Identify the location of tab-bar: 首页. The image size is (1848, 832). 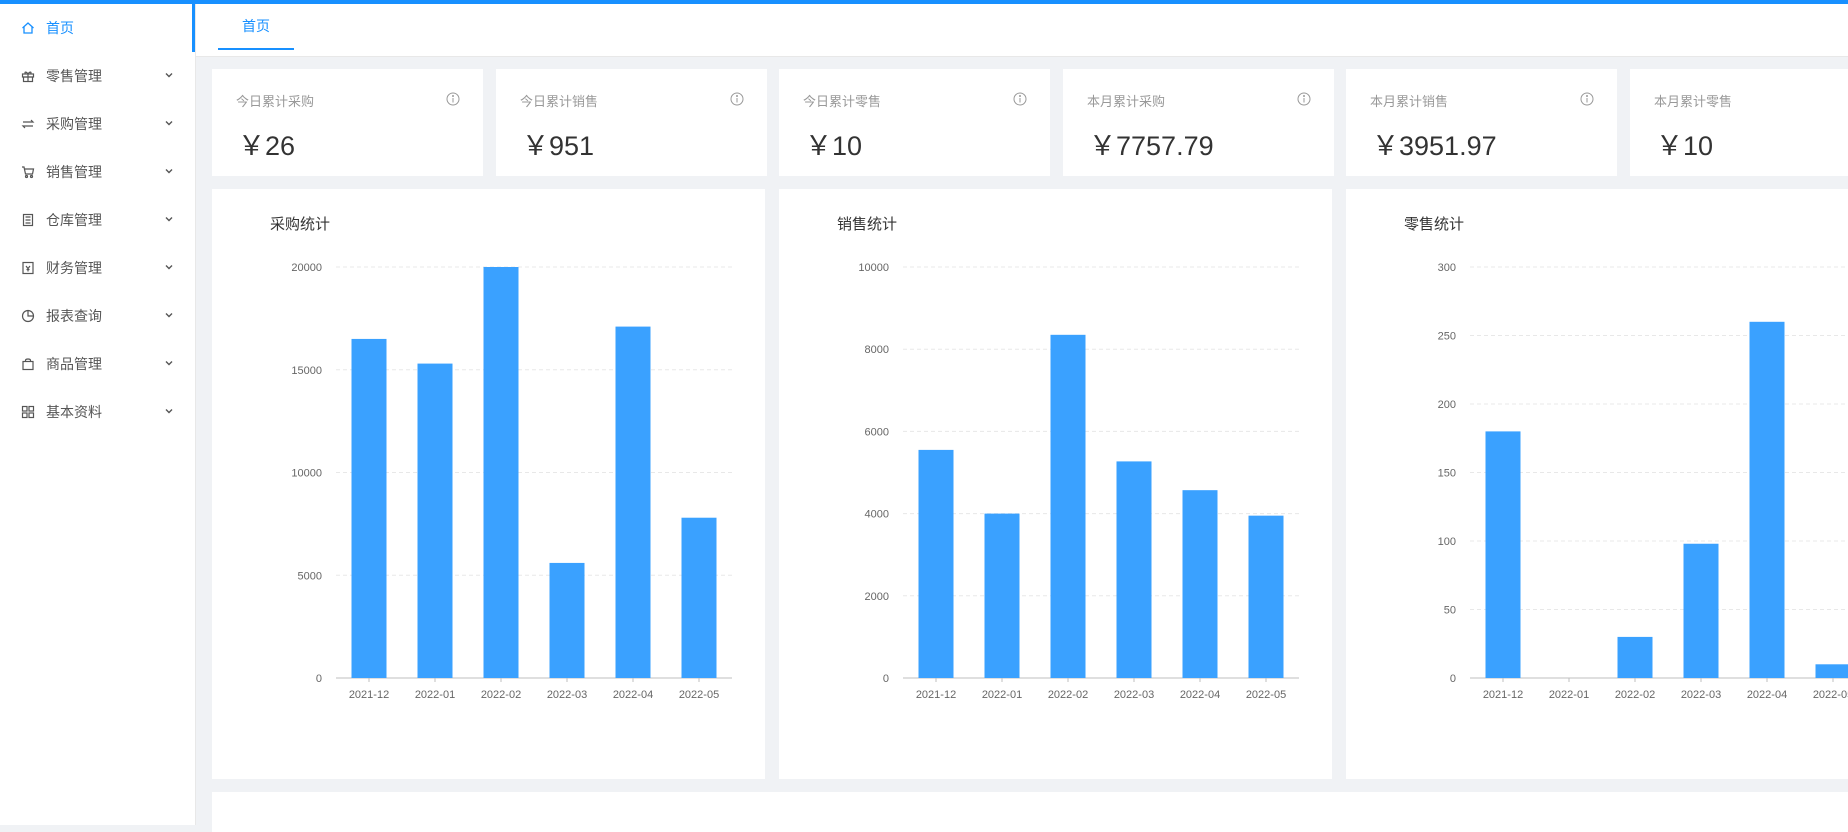
(1022, 30).